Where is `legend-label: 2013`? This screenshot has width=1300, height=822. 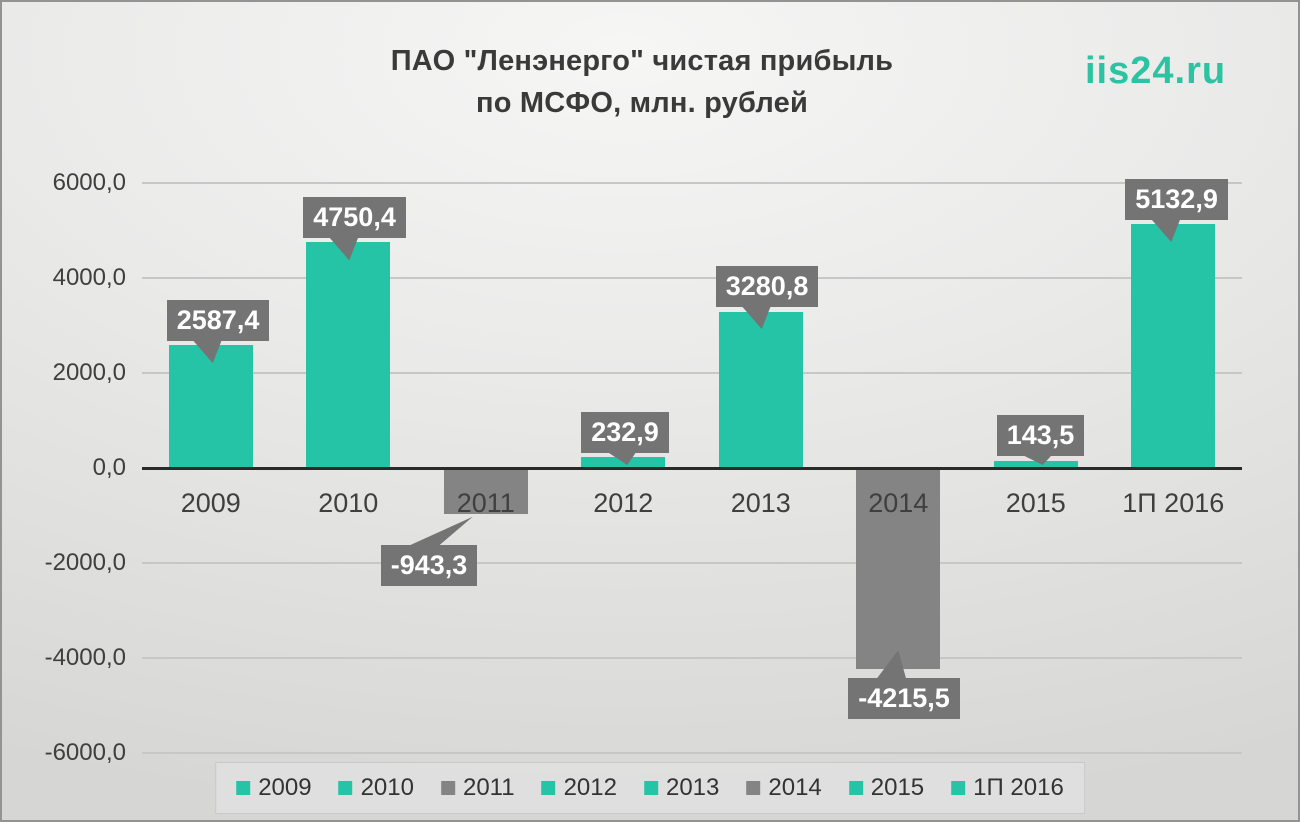
legend-label: 2013 is located at coordinates (692, 787).